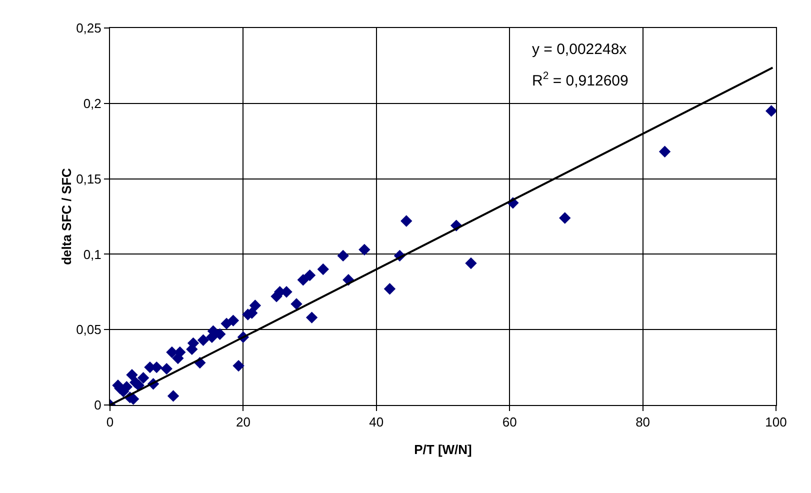 The width and height of the screenshot is (811, 493). I want to click on y-tick-label: 0,05, so click(89, 330).